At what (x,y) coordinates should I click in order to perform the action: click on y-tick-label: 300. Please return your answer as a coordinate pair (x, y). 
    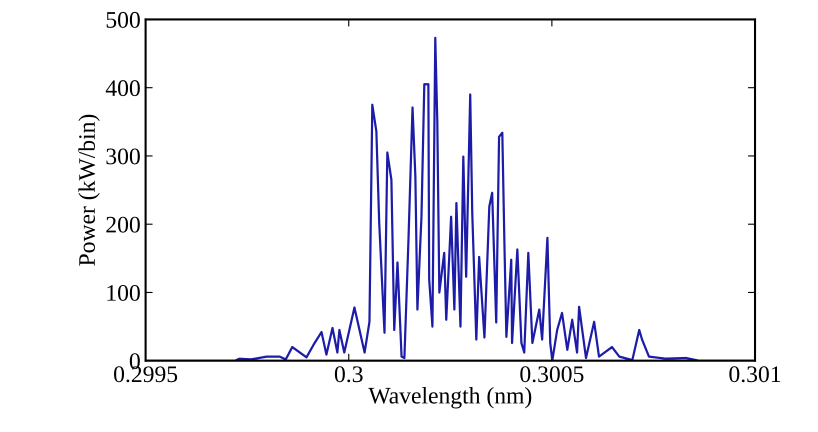
    Looking at the image, I should click on (123, 156).